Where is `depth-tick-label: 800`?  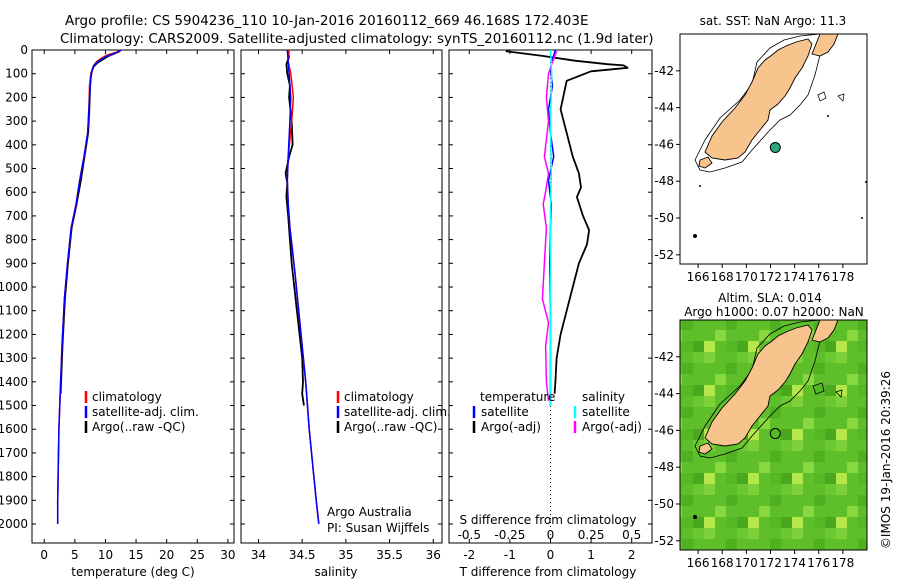
depth-tick-label: 800 is located at coordinates (16, 240).